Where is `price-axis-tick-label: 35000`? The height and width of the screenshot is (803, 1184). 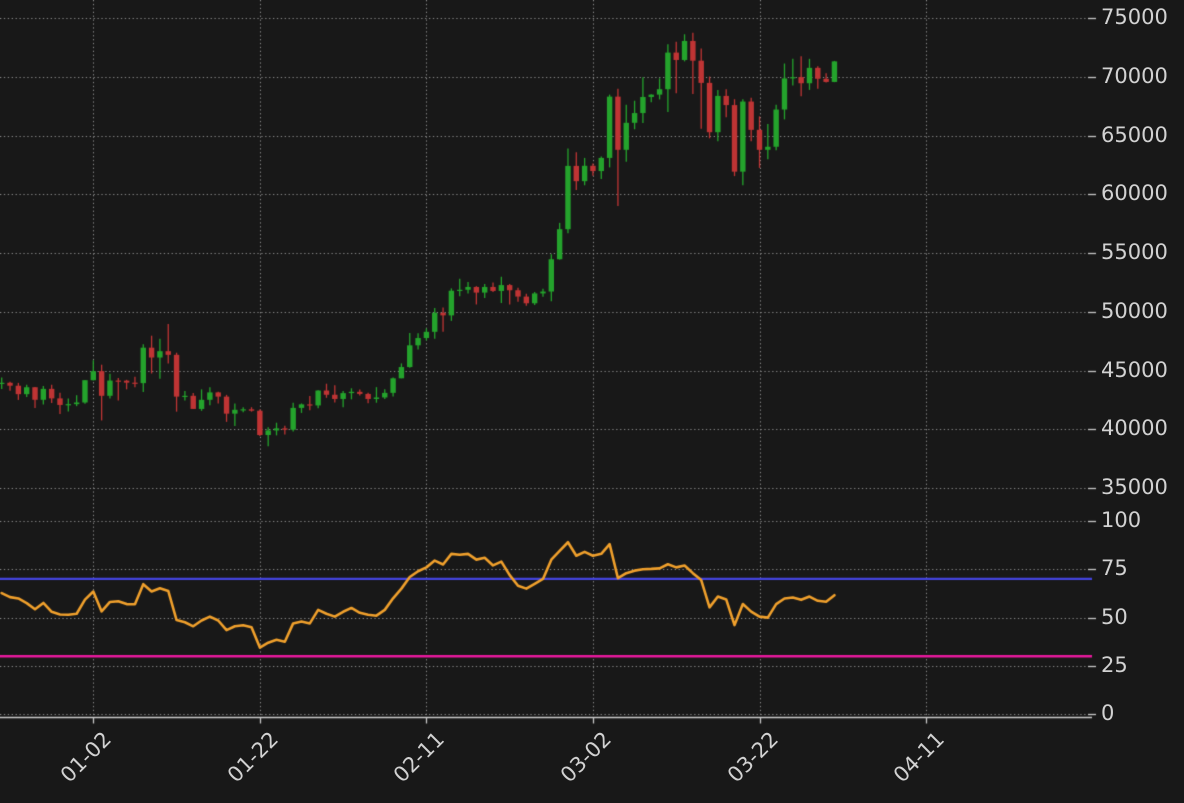
price-axis-tick-label: 35000 is located at coordinates (1134, 486).